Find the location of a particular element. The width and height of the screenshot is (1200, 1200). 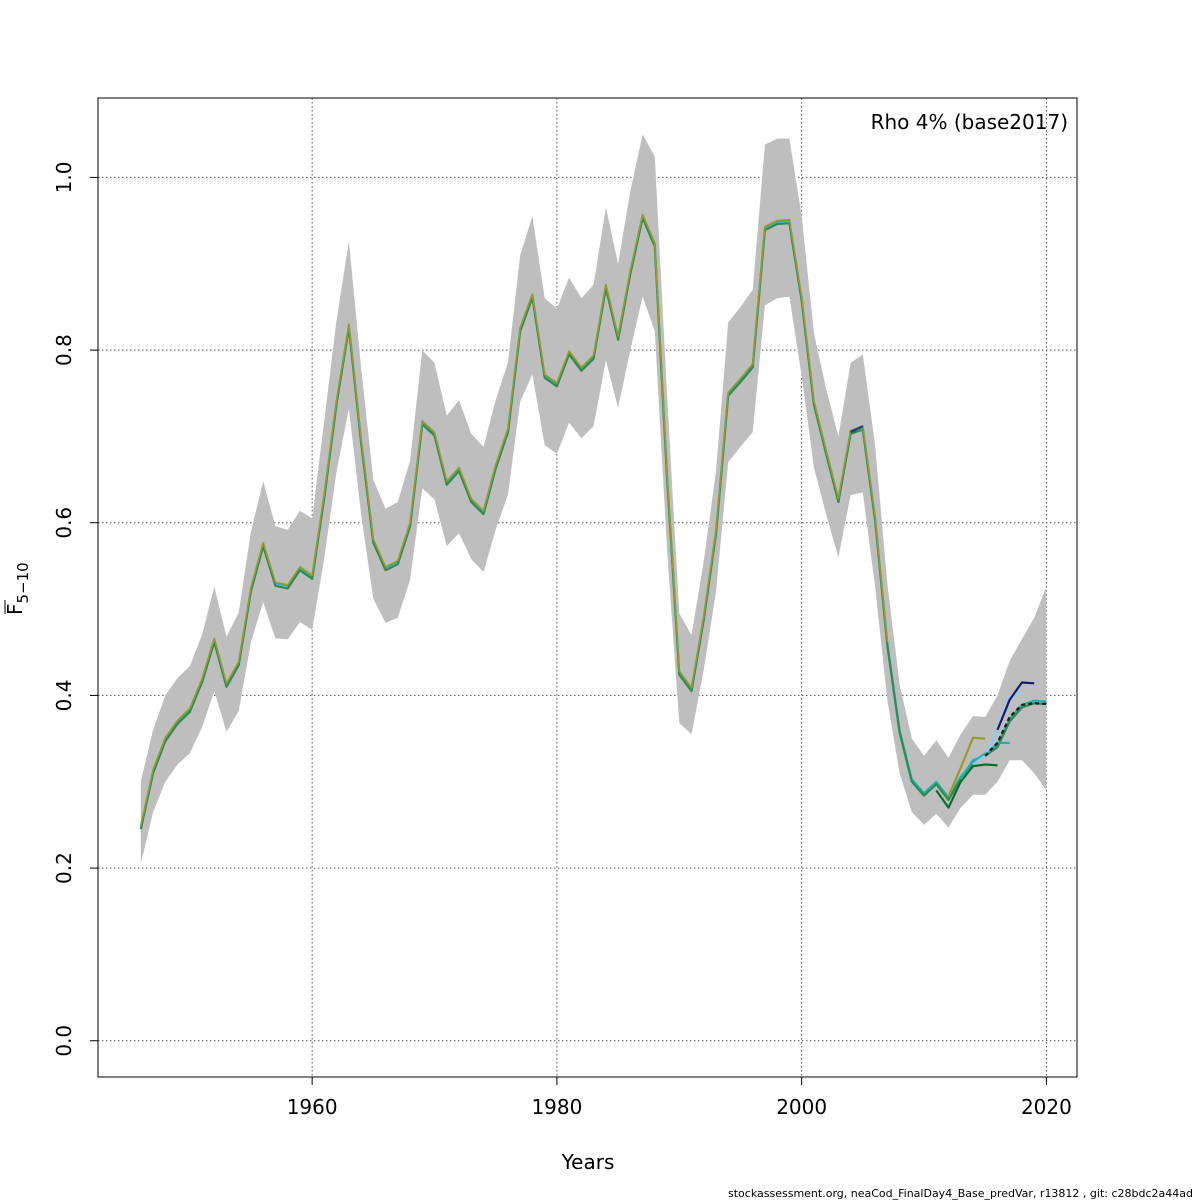

svg-text: F5−10 is located at coordinates (17, 588).